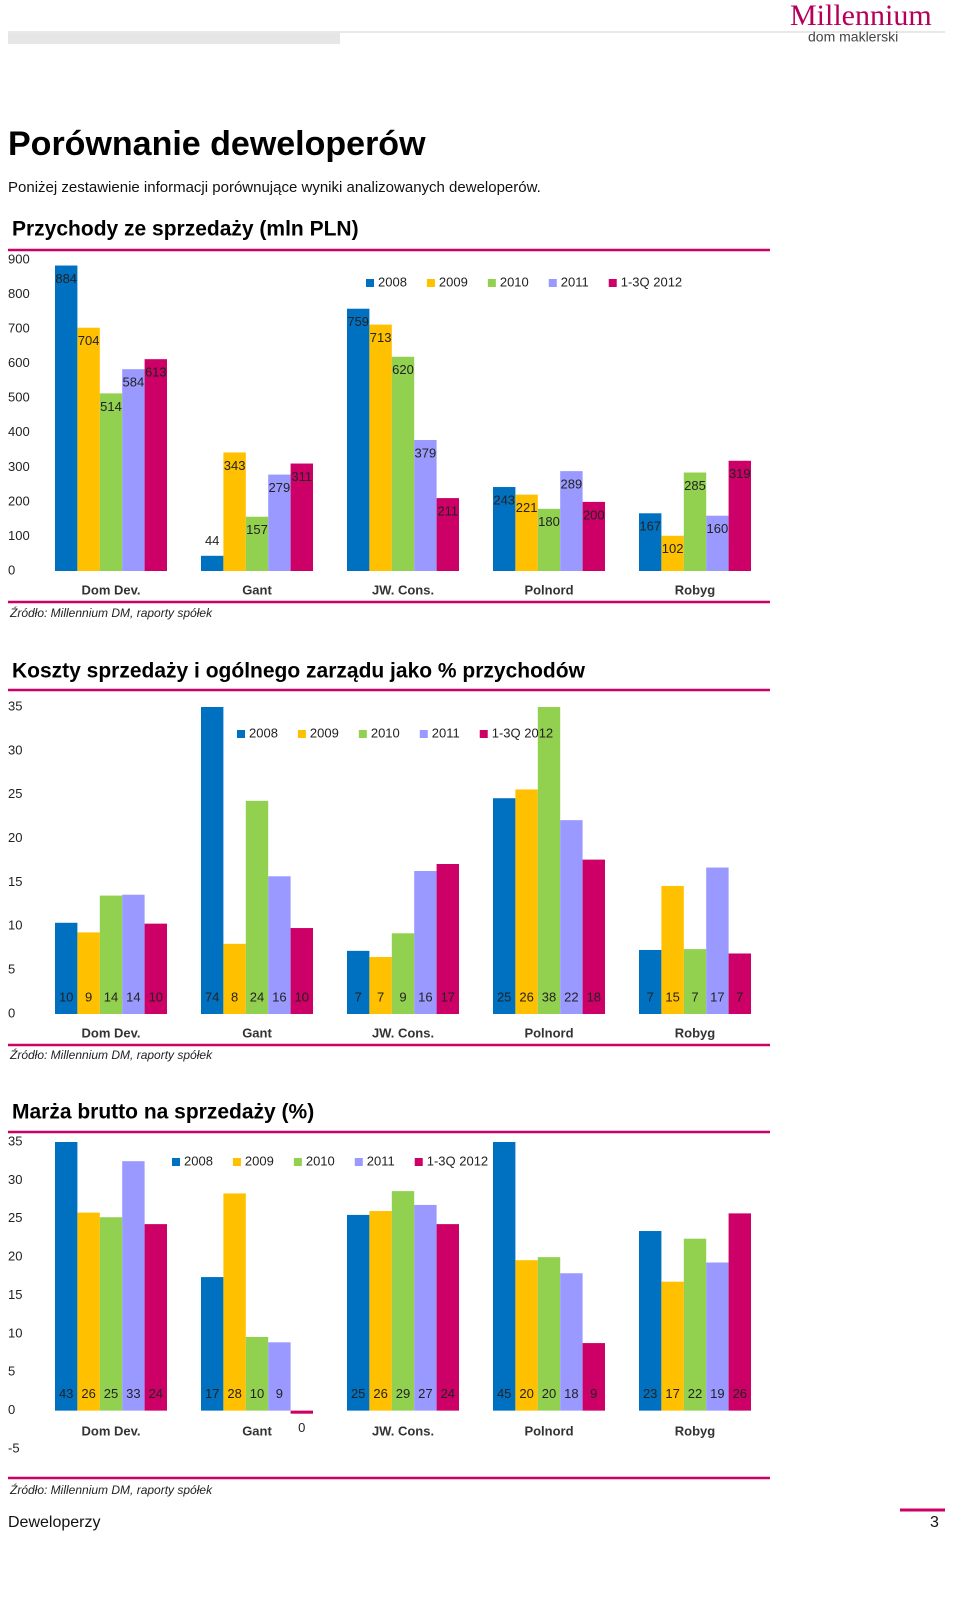 The height and width of the screenshot is (1611, 960). What do you see at coordinates (279, 996) in the screenshot?
I see `data-label: 16` at bounding box center [279, 996].